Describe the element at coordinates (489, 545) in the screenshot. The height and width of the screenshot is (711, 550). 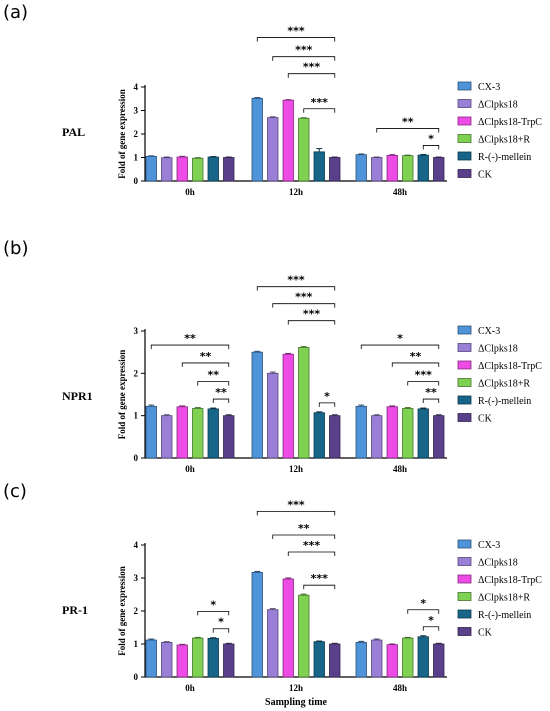
I see `legend-label: CX-3` at that location.